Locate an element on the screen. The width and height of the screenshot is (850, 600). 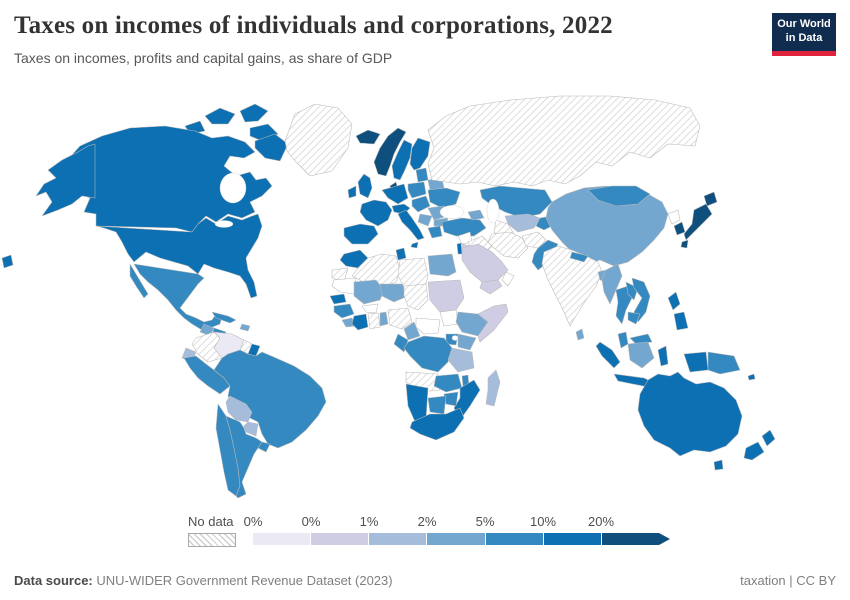
country-south-africa is located at coordinates (437, 424).